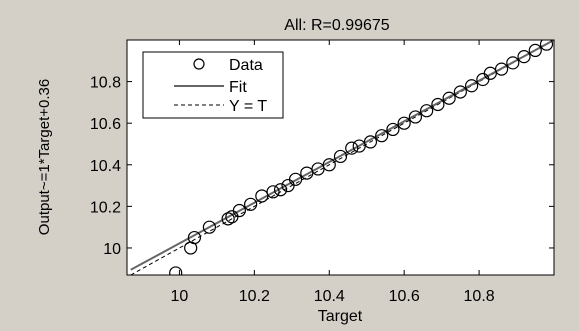 This screenshot has width=579, height=331. Describe the element at coordinates (254, 296) in the screenshot. I see `x-tick-label: 10.2` at that location.